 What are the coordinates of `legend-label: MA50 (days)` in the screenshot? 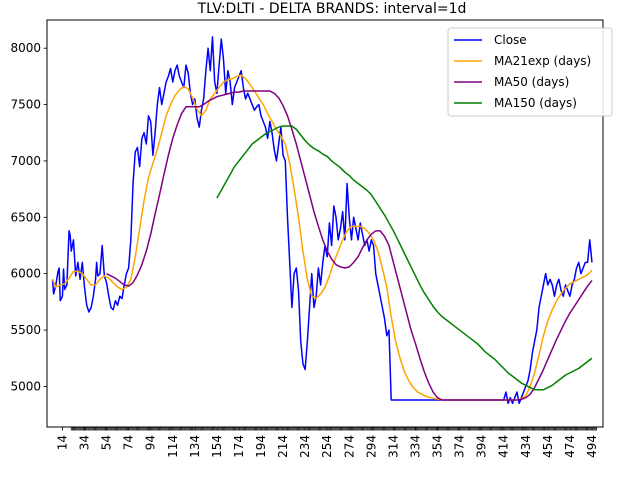 It's located at (531, 82).